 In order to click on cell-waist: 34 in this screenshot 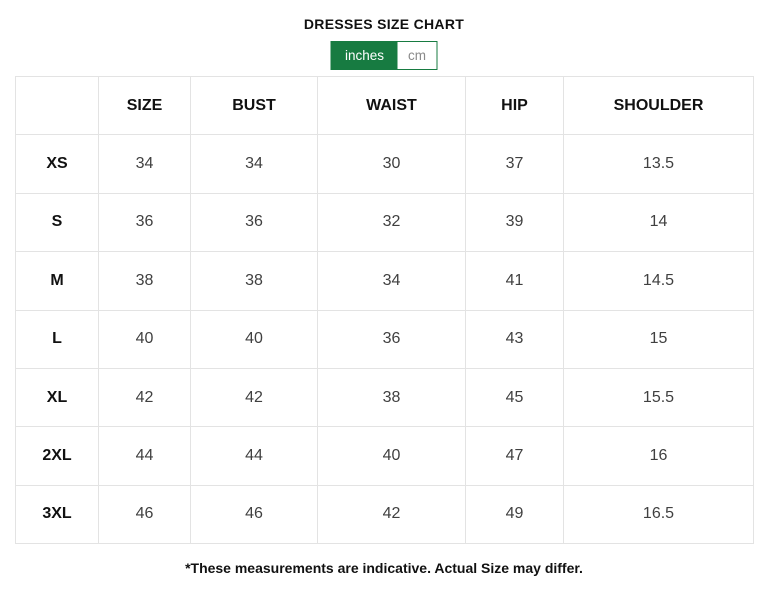, I will do `click(391, 281)`.